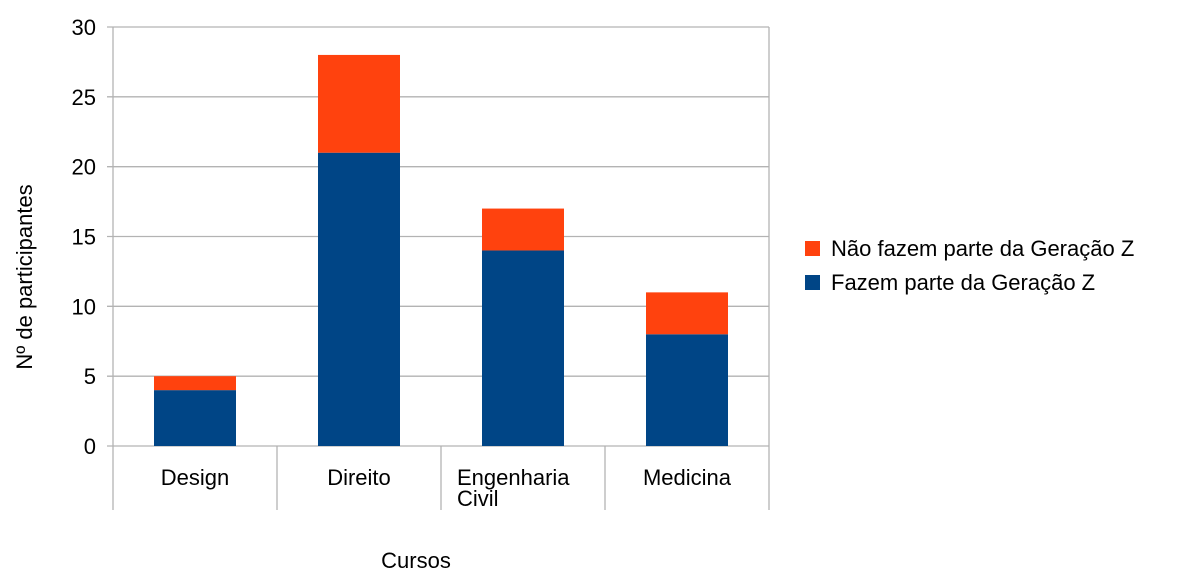  I want to click on x-category-labels: Design Direito Engenharia Civil Medicina, so click(446, 488).